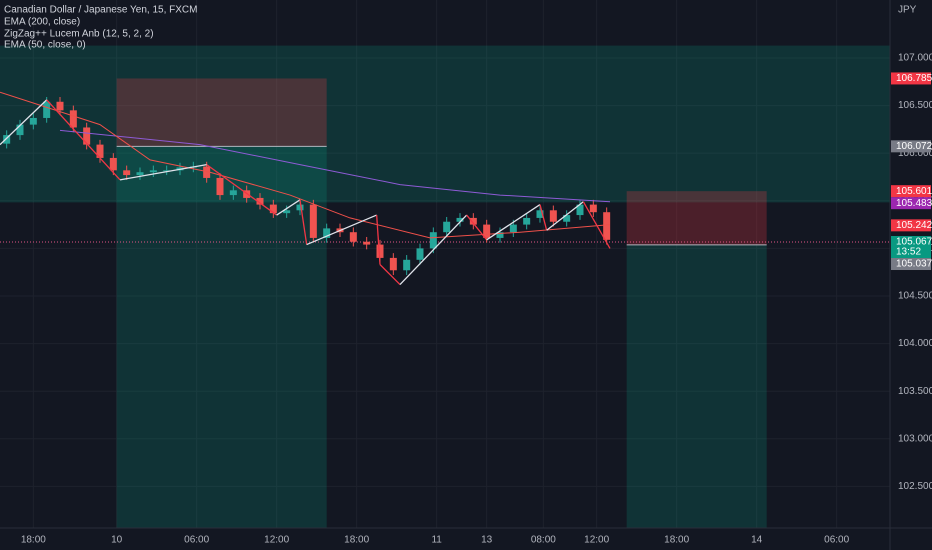  I want to click on y-tick-label: 103.500, so click(915, 391).